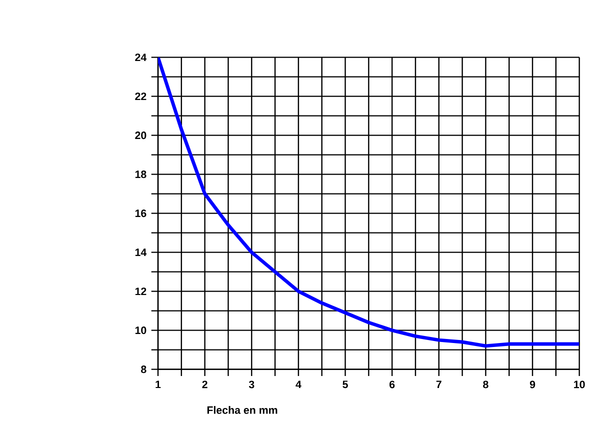 The image size is (606, 448). I want to click on y-tick-label: 20, so click(140, 136).